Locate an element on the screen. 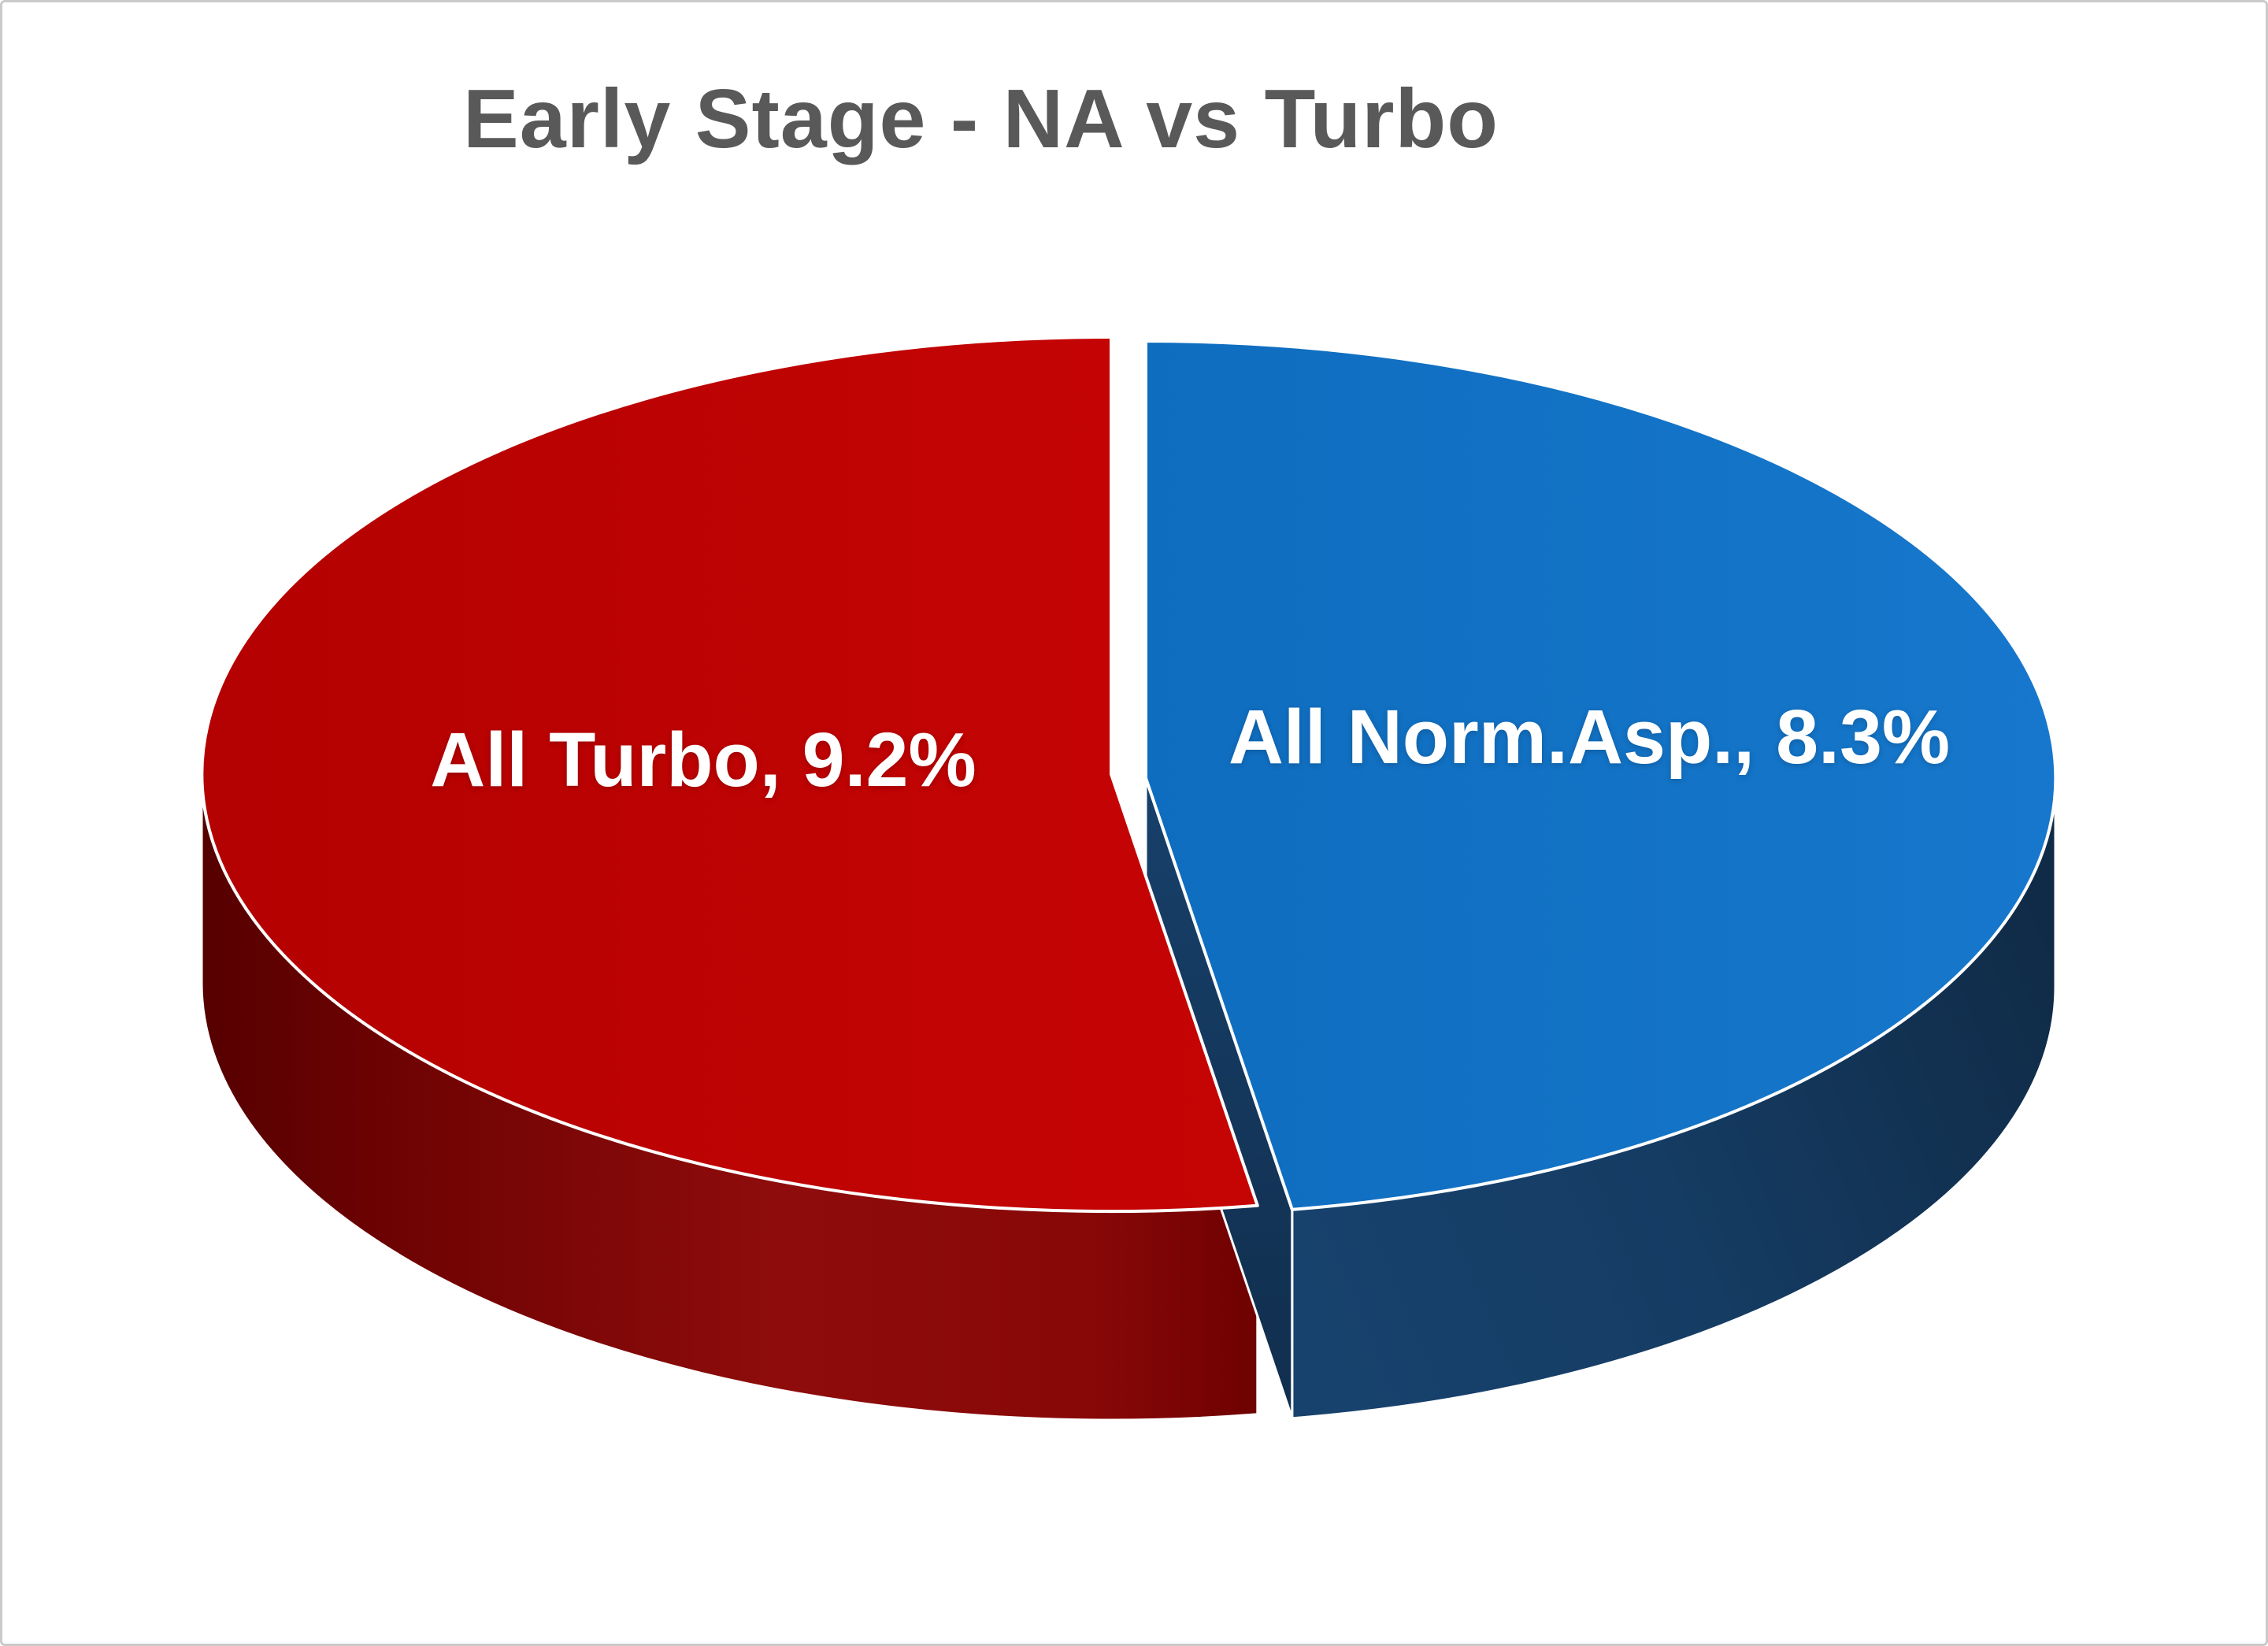 The height and width of the screenshot is (1646, 2268). turbo-slice-label: All Turbo, 9.2% is located at coordinates (703, 760).